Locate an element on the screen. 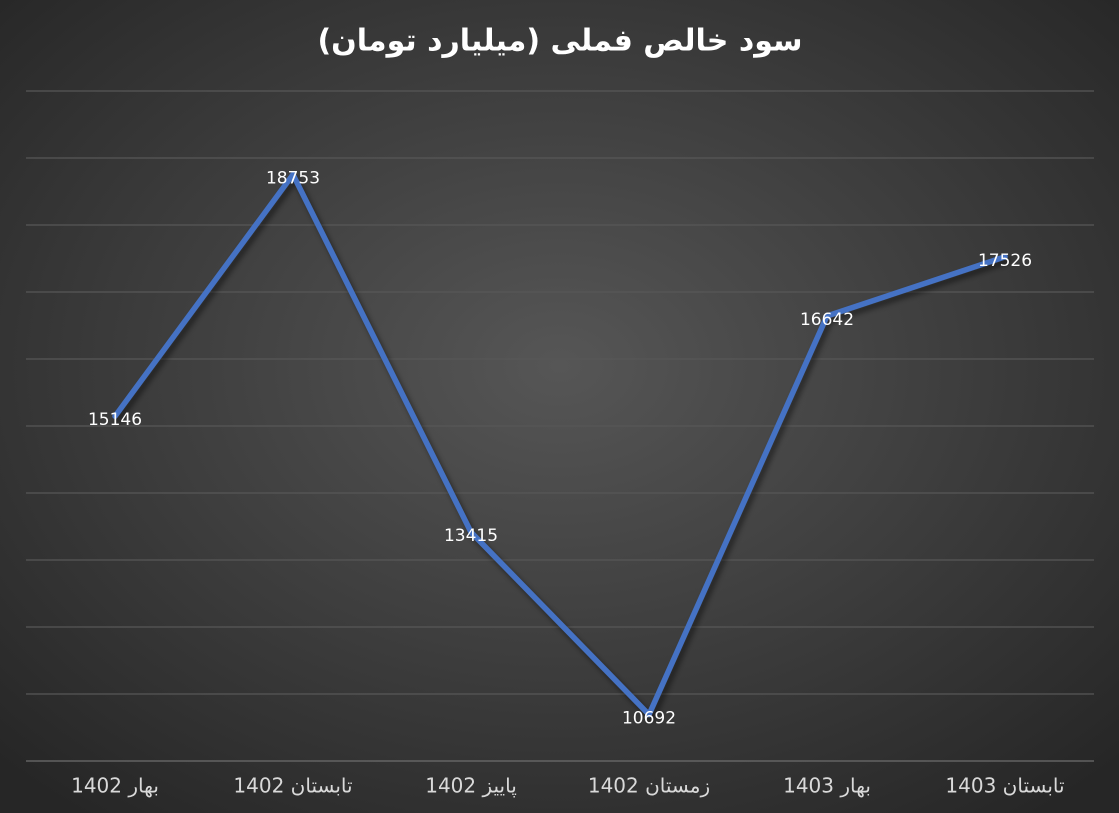  data-label: 15146 is located at coordinates (115, 420).